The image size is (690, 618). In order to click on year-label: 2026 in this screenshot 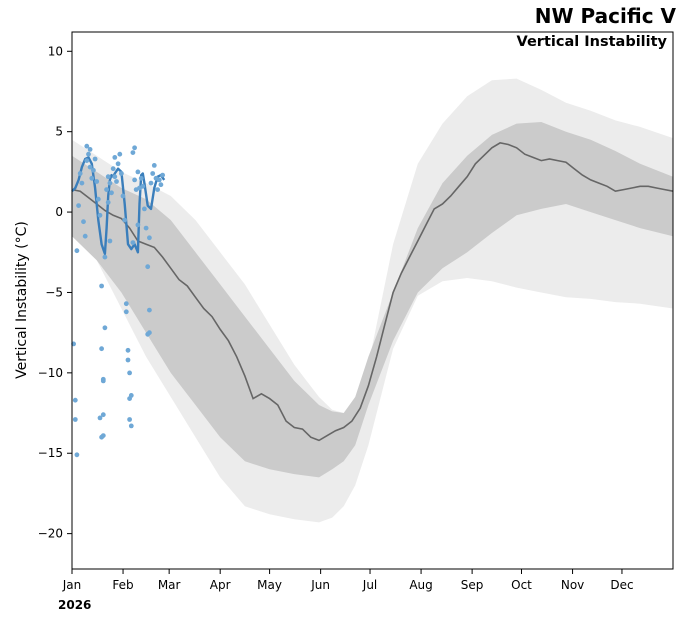, I will do `click(74, 605)`.